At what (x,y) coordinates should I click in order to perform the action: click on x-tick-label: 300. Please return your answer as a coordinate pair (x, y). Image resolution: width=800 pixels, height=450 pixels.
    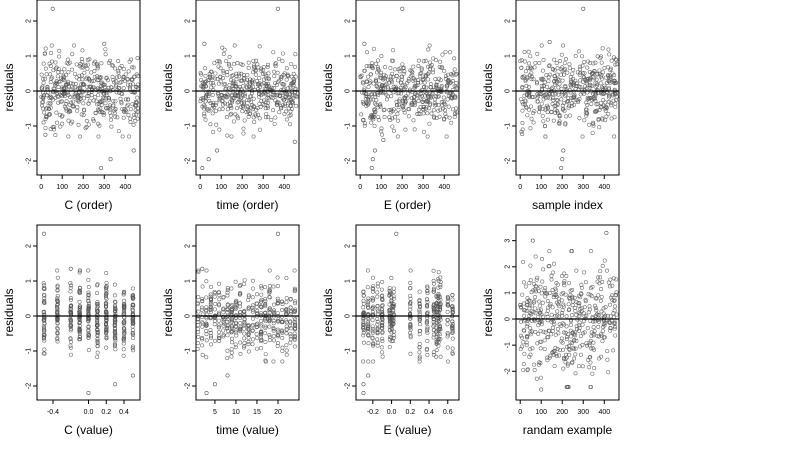
    Looking at the image, I should click on (263, 187).